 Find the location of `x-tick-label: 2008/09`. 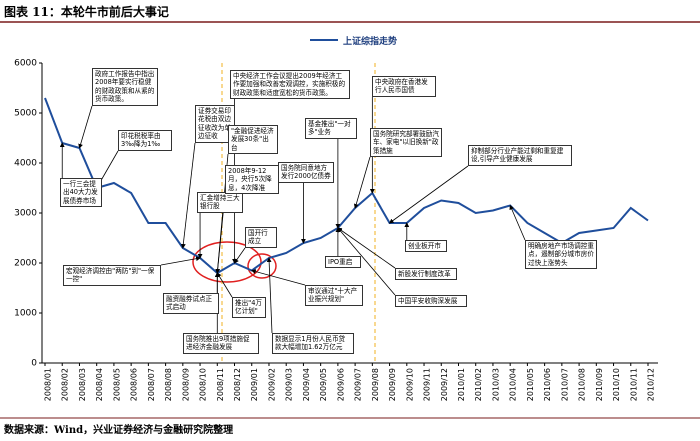

x-tick-label: 2008/09 is located at coordinates (185, 384).